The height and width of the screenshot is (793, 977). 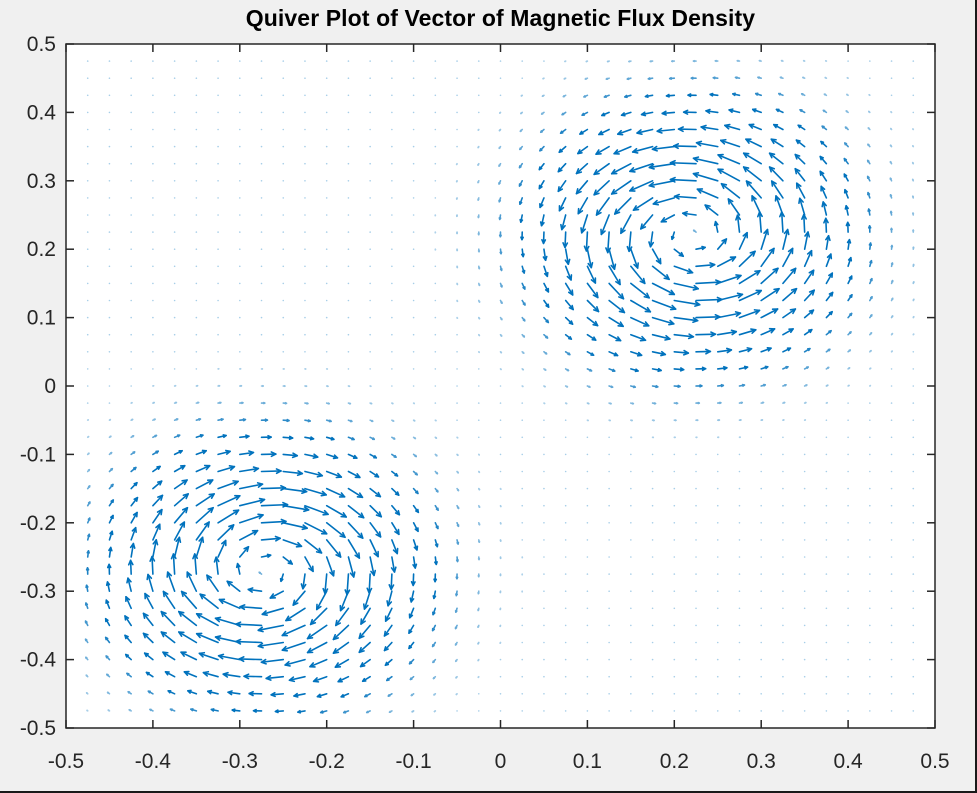 What do you see at coordinates (41, 181) in the screenshot?
I see `y-tick-label: 0.3` at bounding box center [41, 181].